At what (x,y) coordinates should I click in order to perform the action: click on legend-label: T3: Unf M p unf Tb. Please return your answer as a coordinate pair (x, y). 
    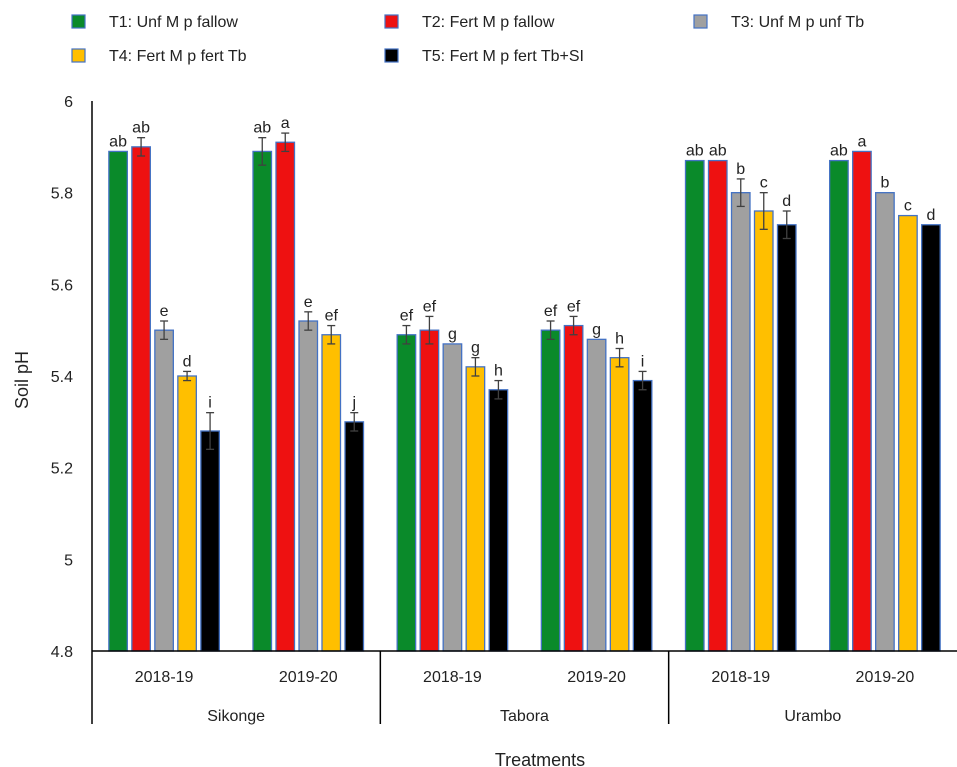
    Looking at the image, I should click on (797, 22).